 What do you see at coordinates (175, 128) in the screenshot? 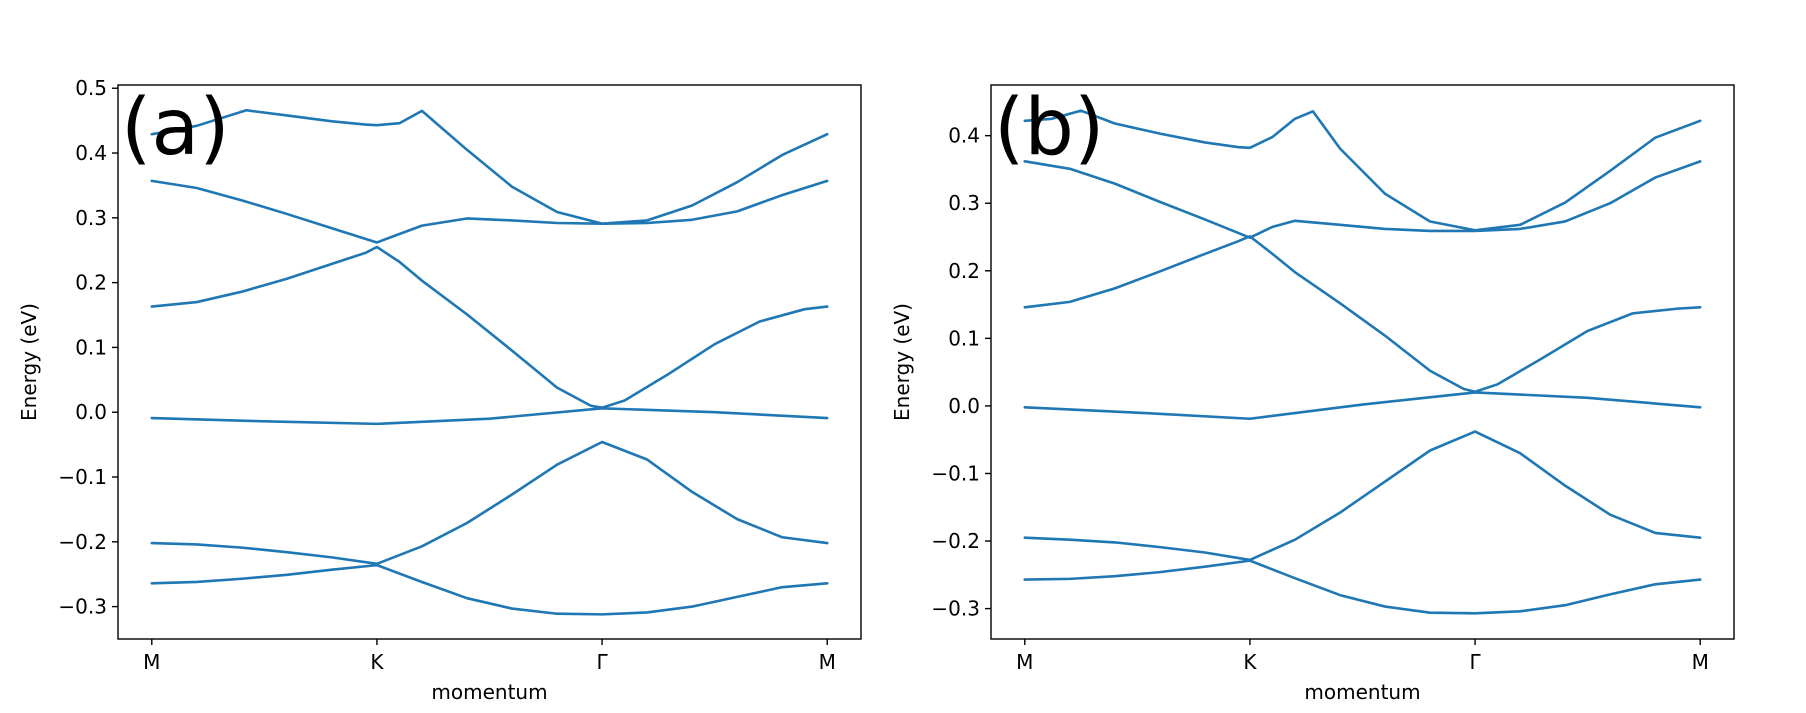
I see `panel-label: (a)` at bounding box center [175, 128].